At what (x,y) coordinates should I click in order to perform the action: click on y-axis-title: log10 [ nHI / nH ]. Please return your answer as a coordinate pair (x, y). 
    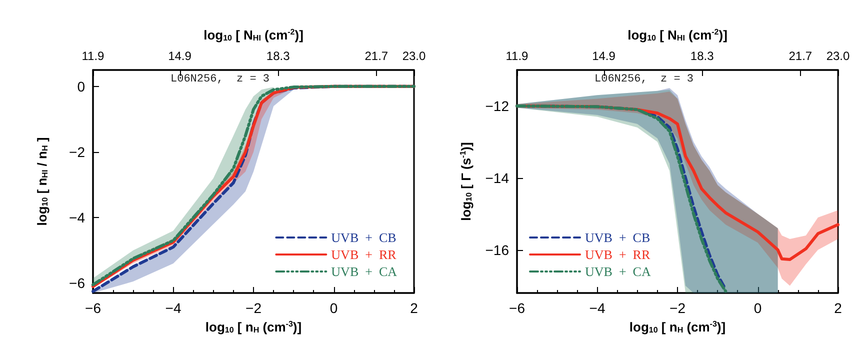
    Looking at the image, I should click on (42, 181).